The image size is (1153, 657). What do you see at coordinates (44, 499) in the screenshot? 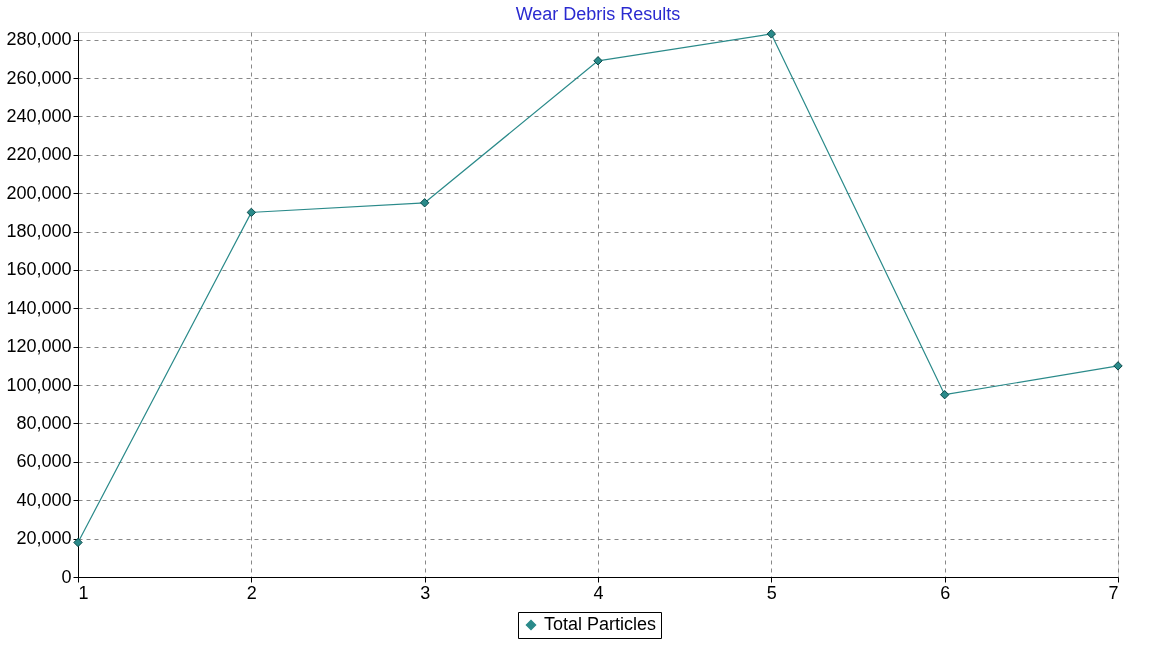
I see `y-tick-label: 40,000` at bounding box center [44, 499].